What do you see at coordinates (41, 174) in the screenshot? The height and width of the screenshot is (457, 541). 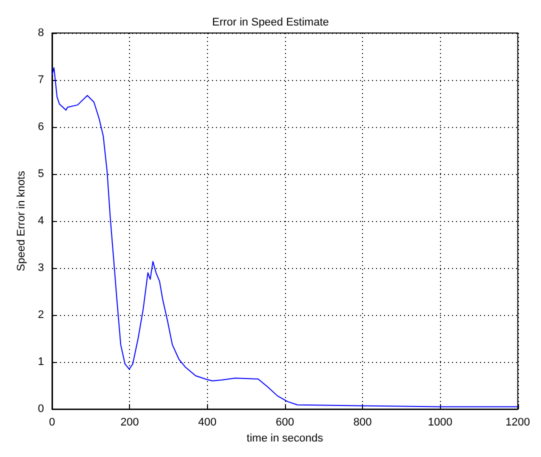 I see `y-tick-label: 5` at bounding box center [41, 174].